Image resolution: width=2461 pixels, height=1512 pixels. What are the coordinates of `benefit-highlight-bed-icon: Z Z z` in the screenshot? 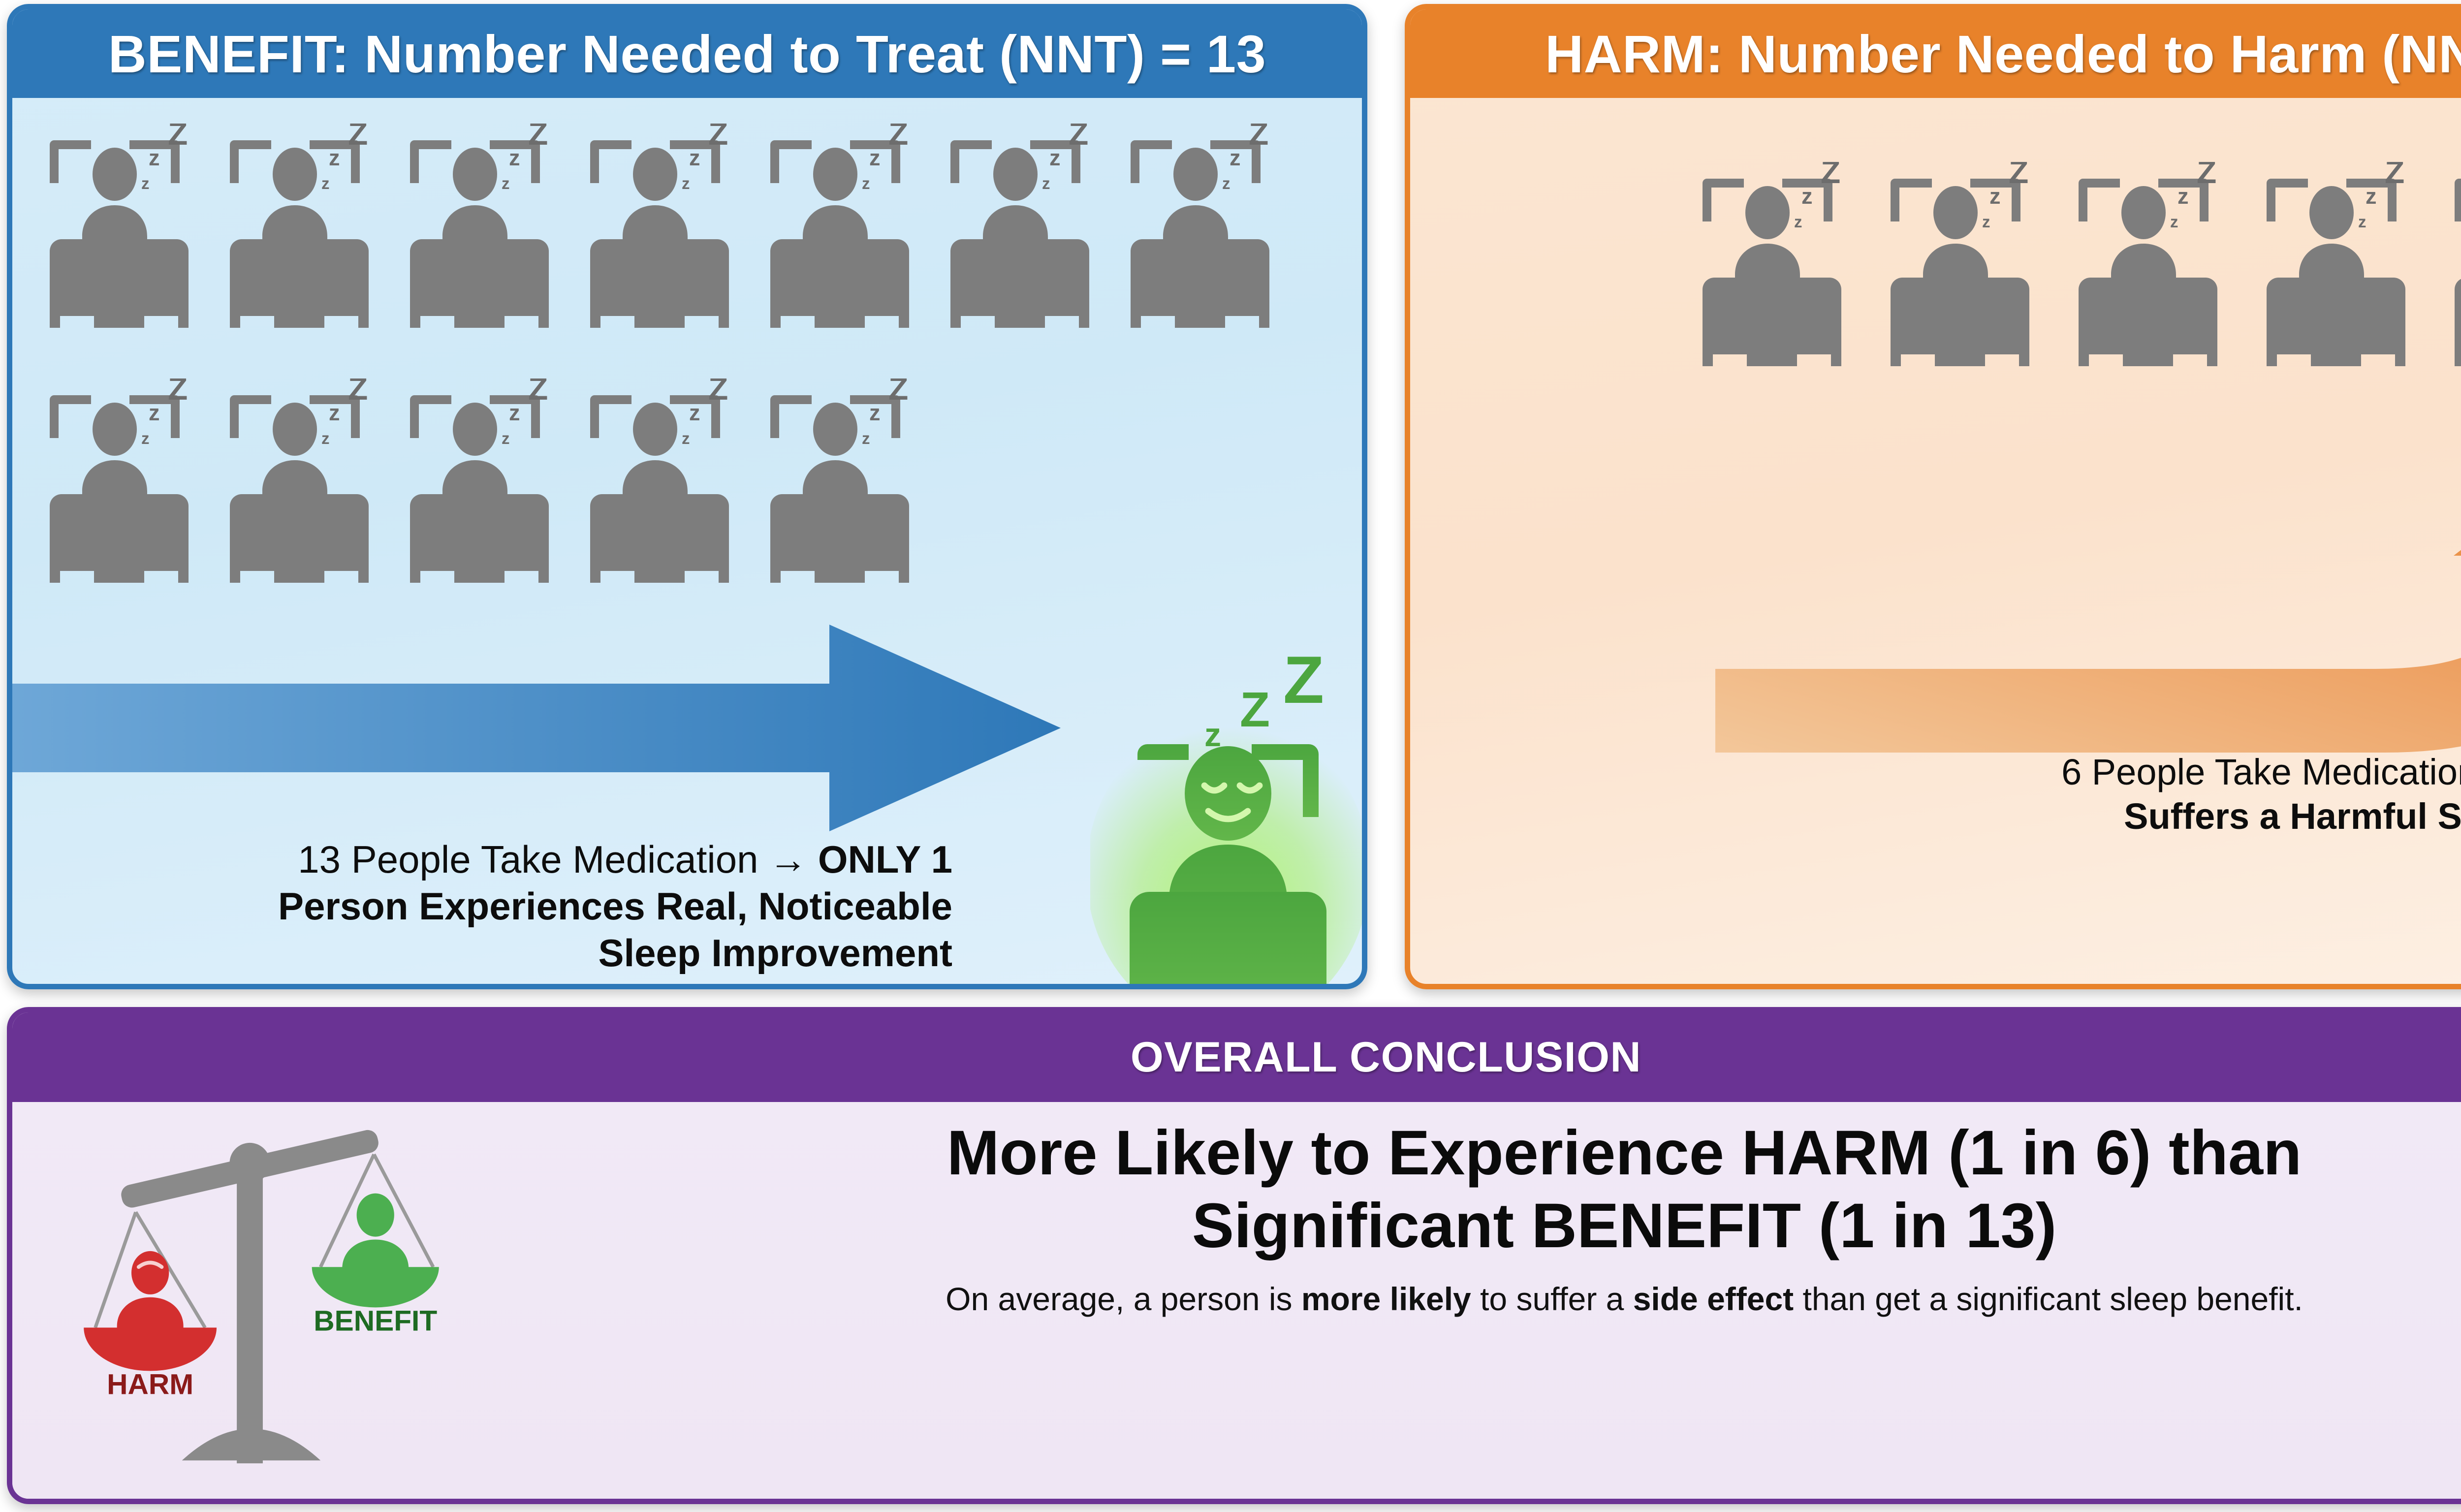 It's located at (1226, 818).